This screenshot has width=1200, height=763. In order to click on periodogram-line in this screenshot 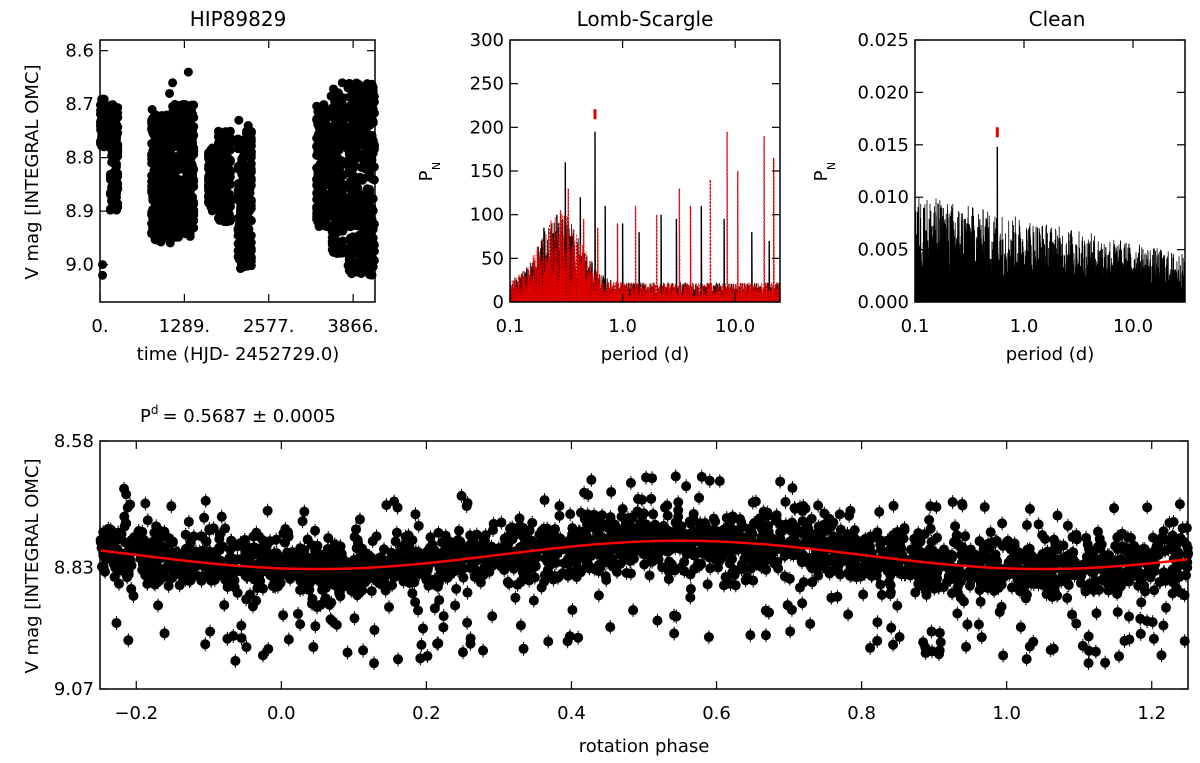, I will do `click(1050, 224)`.